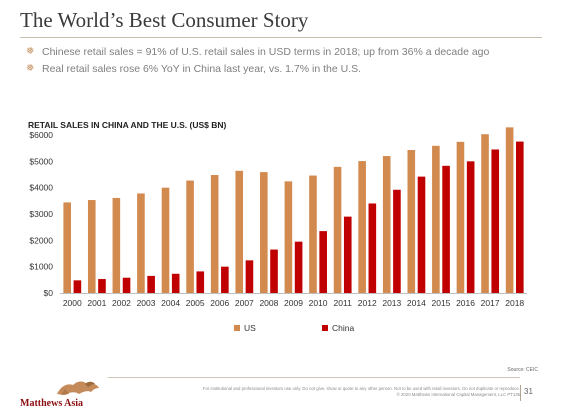  I want to click on page-number: 31, so click(528, 391).